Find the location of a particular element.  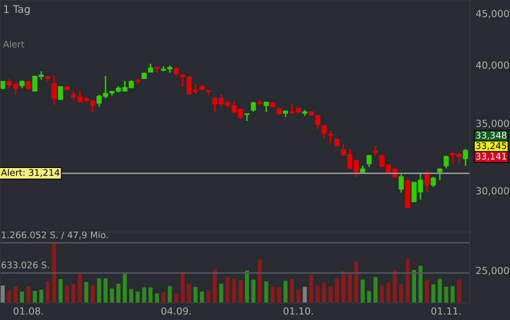

ref-line-label: 1.266.052 S. / 47,9 Mio. is located at coordinates (55, 235).